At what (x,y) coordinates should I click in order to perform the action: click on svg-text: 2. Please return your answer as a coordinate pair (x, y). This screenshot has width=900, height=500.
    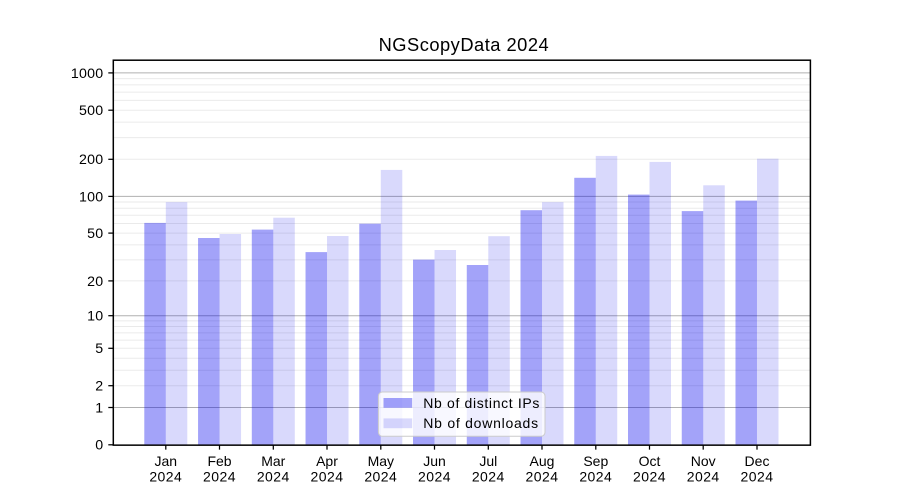
    Looking at the image, I should click on (99, 387).